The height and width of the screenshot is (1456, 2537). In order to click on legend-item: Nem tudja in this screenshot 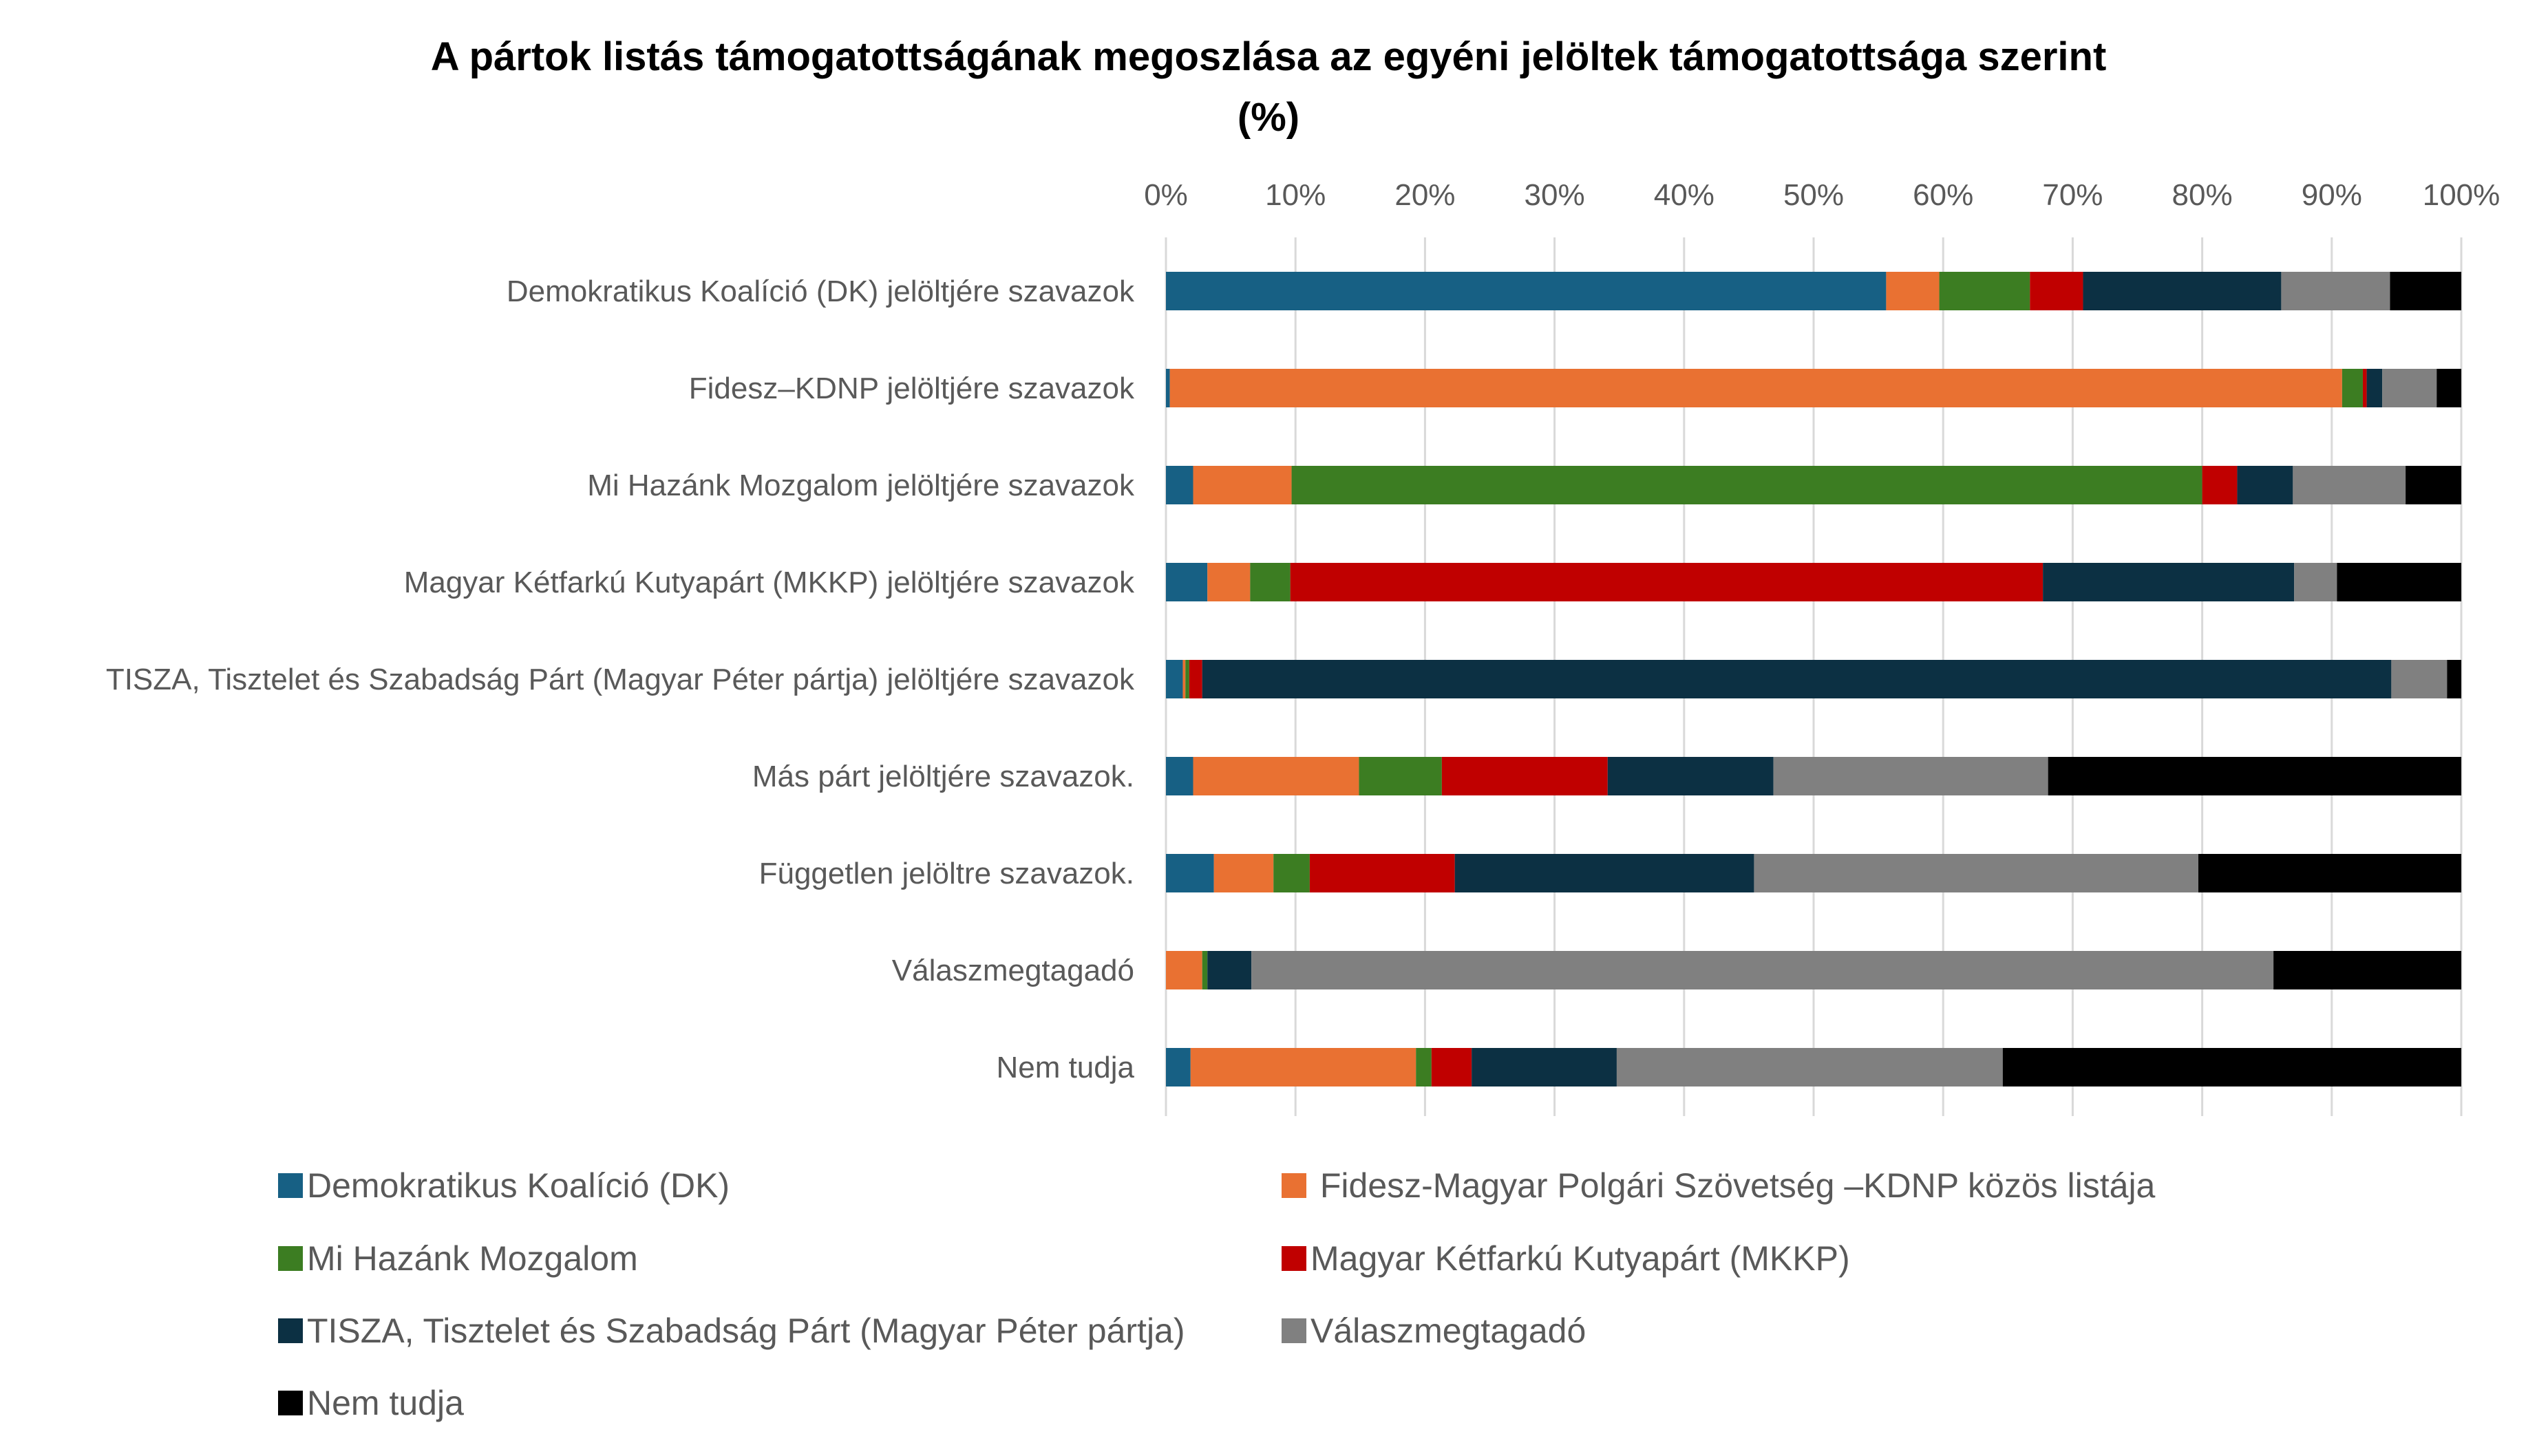, I will do `click(371, 1403)`.